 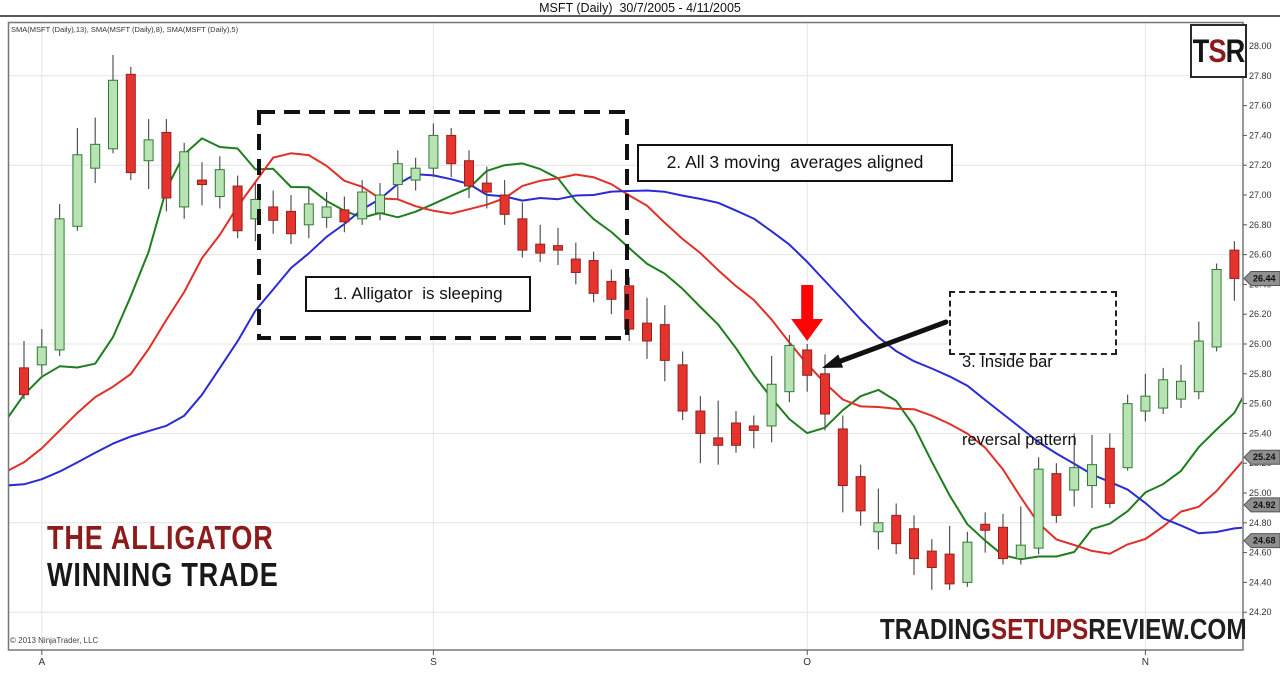 I want to click on red-arrow-head, so click(x=807, y=330).